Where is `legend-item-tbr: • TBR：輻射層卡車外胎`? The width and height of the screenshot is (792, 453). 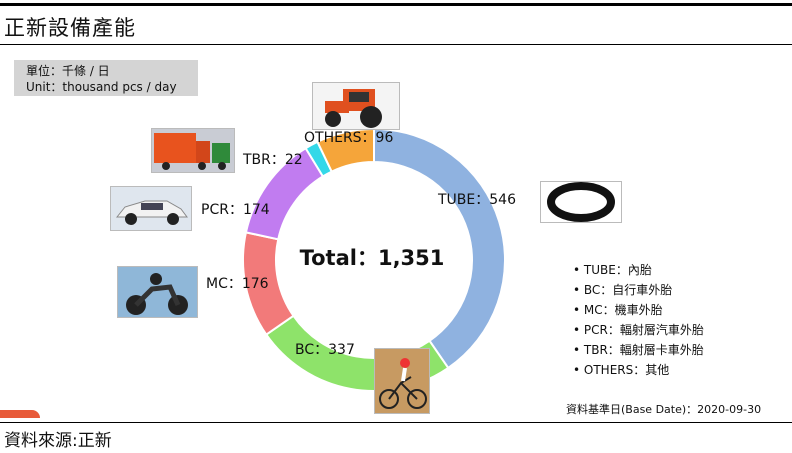
legend-item-tbr: • TBR：輻射層卡車外胎 is located at coordinates (638, 350).